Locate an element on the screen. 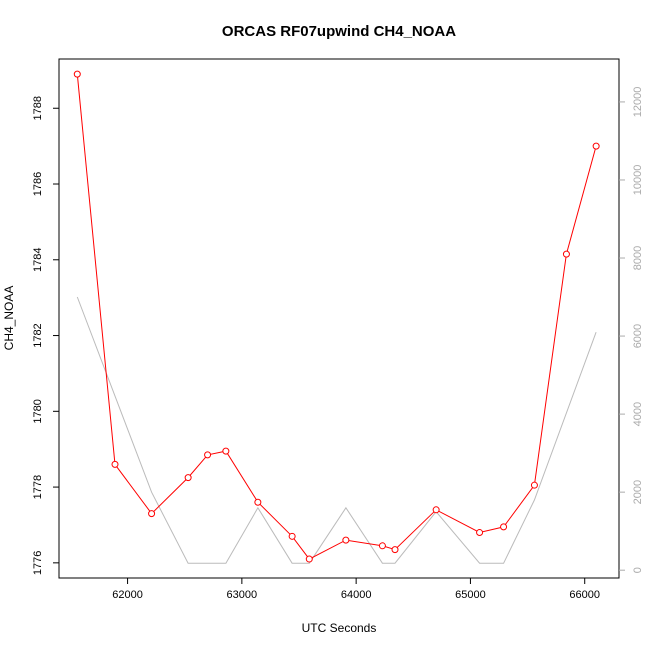 The height and width of the screenshot is (650, 650). y-axis-label: CH4_NOAA is located at coordinates (9, 318).